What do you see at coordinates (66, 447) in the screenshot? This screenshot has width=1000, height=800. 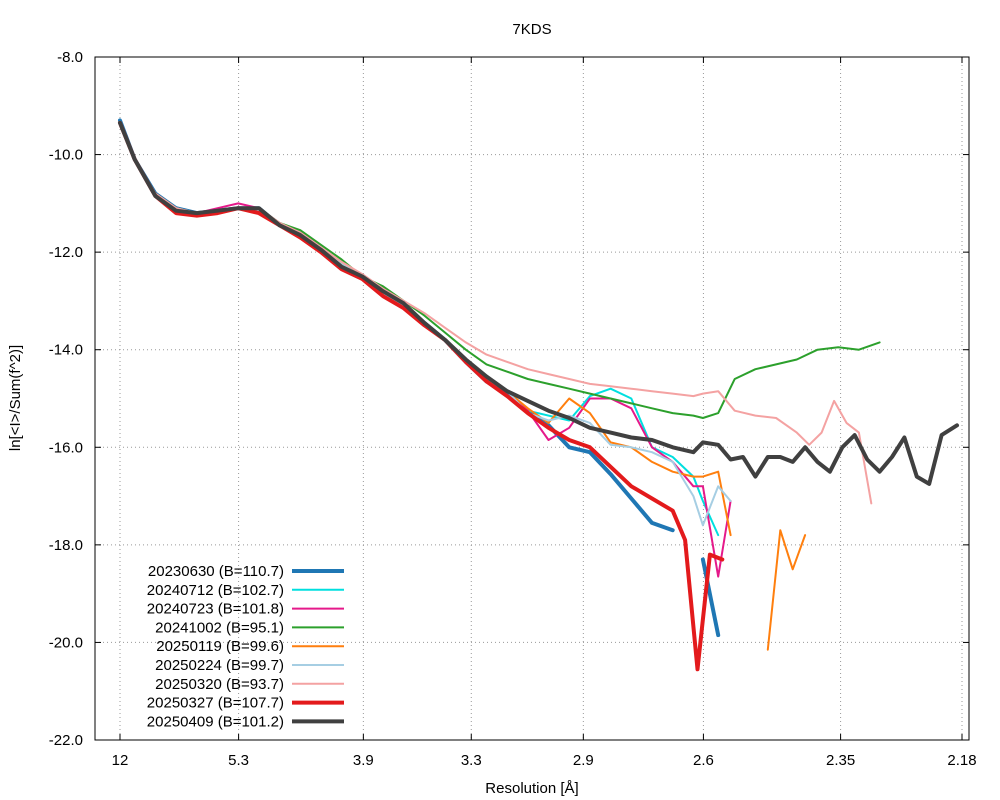 I see `y-tick-label: -16.0` at bounding box center [66, 447].